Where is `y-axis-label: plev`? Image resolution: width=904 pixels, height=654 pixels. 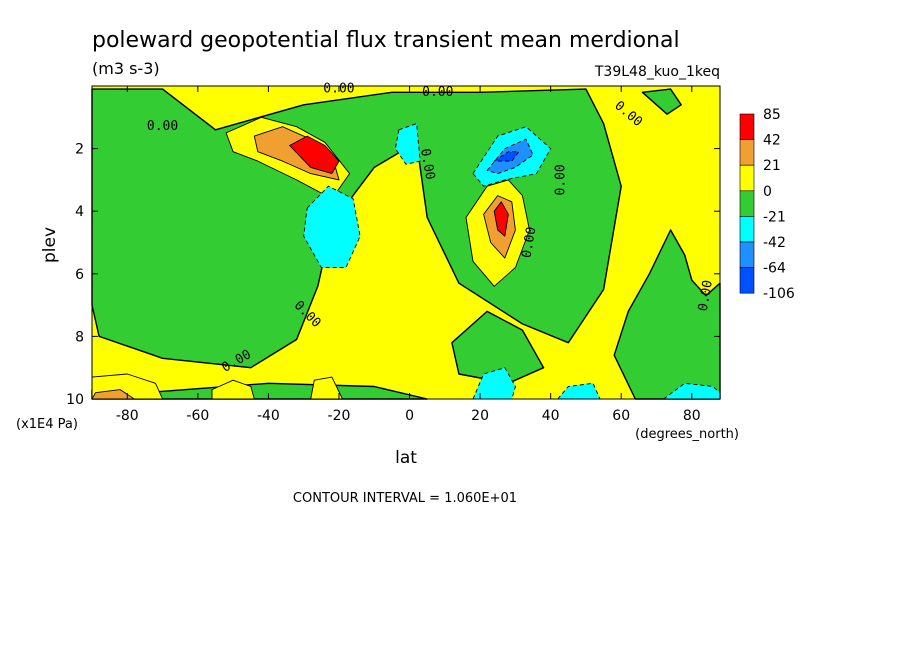
y-axis-label: plev is located at coordinates (50, 245).